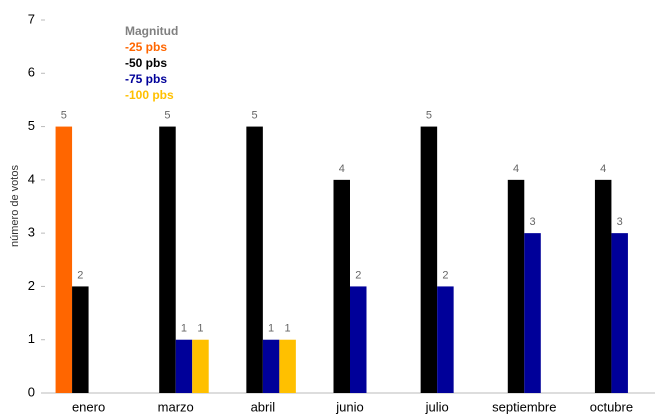 This screenshot has width=658, height=417. I want to click on x-tick-label: junio, so click(349, 406).